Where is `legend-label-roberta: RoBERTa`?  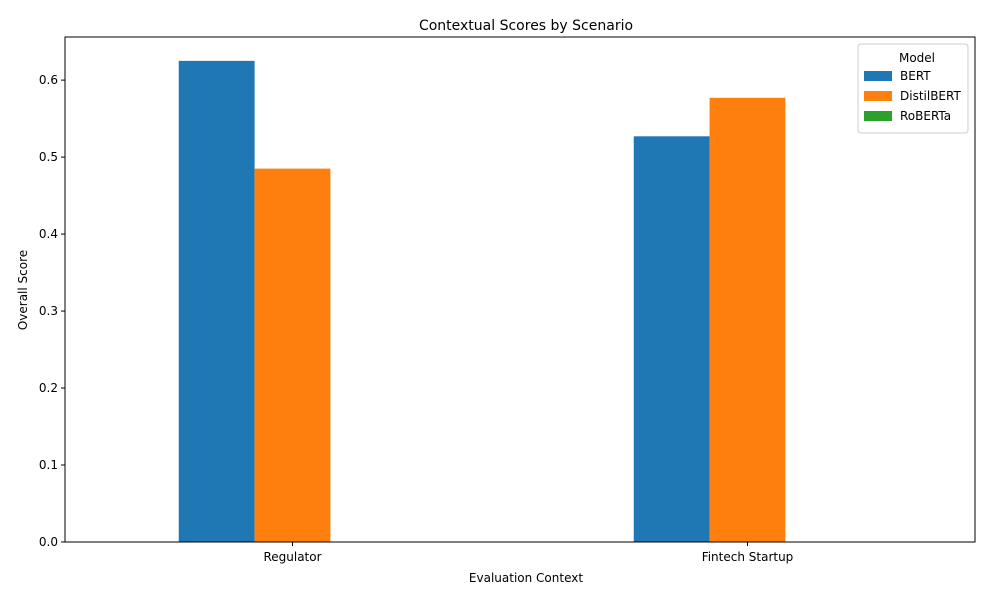 legend-label-roberta: RoBERTa is located at coordinates (925, 116).